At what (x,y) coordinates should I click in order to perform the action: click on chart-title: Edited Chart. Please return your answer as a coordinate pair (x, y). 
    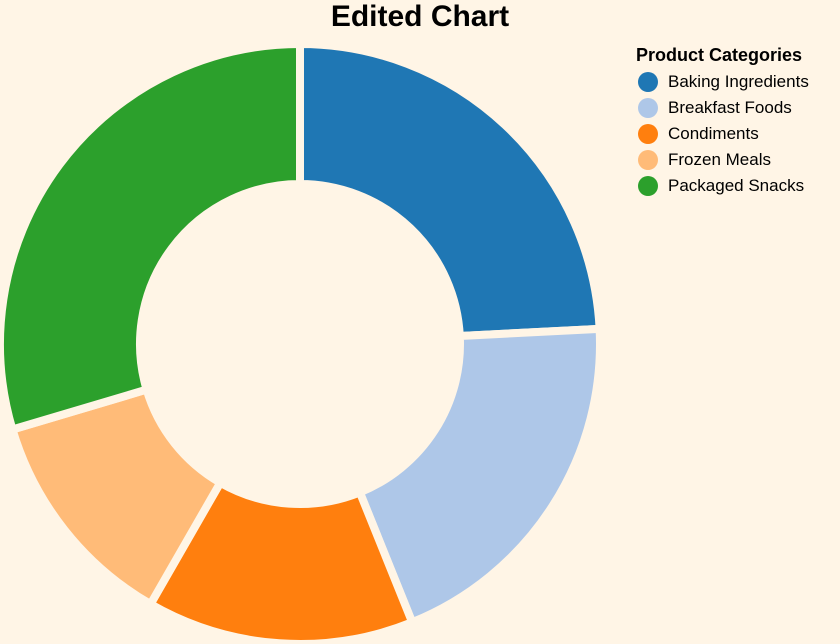
    Looking at the image, I should click on (420, 16).